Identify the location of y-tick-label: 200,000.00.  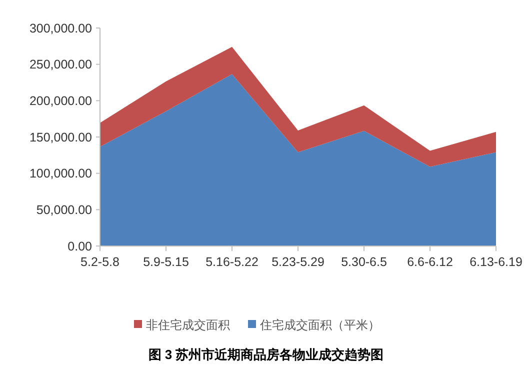
(60, 101).